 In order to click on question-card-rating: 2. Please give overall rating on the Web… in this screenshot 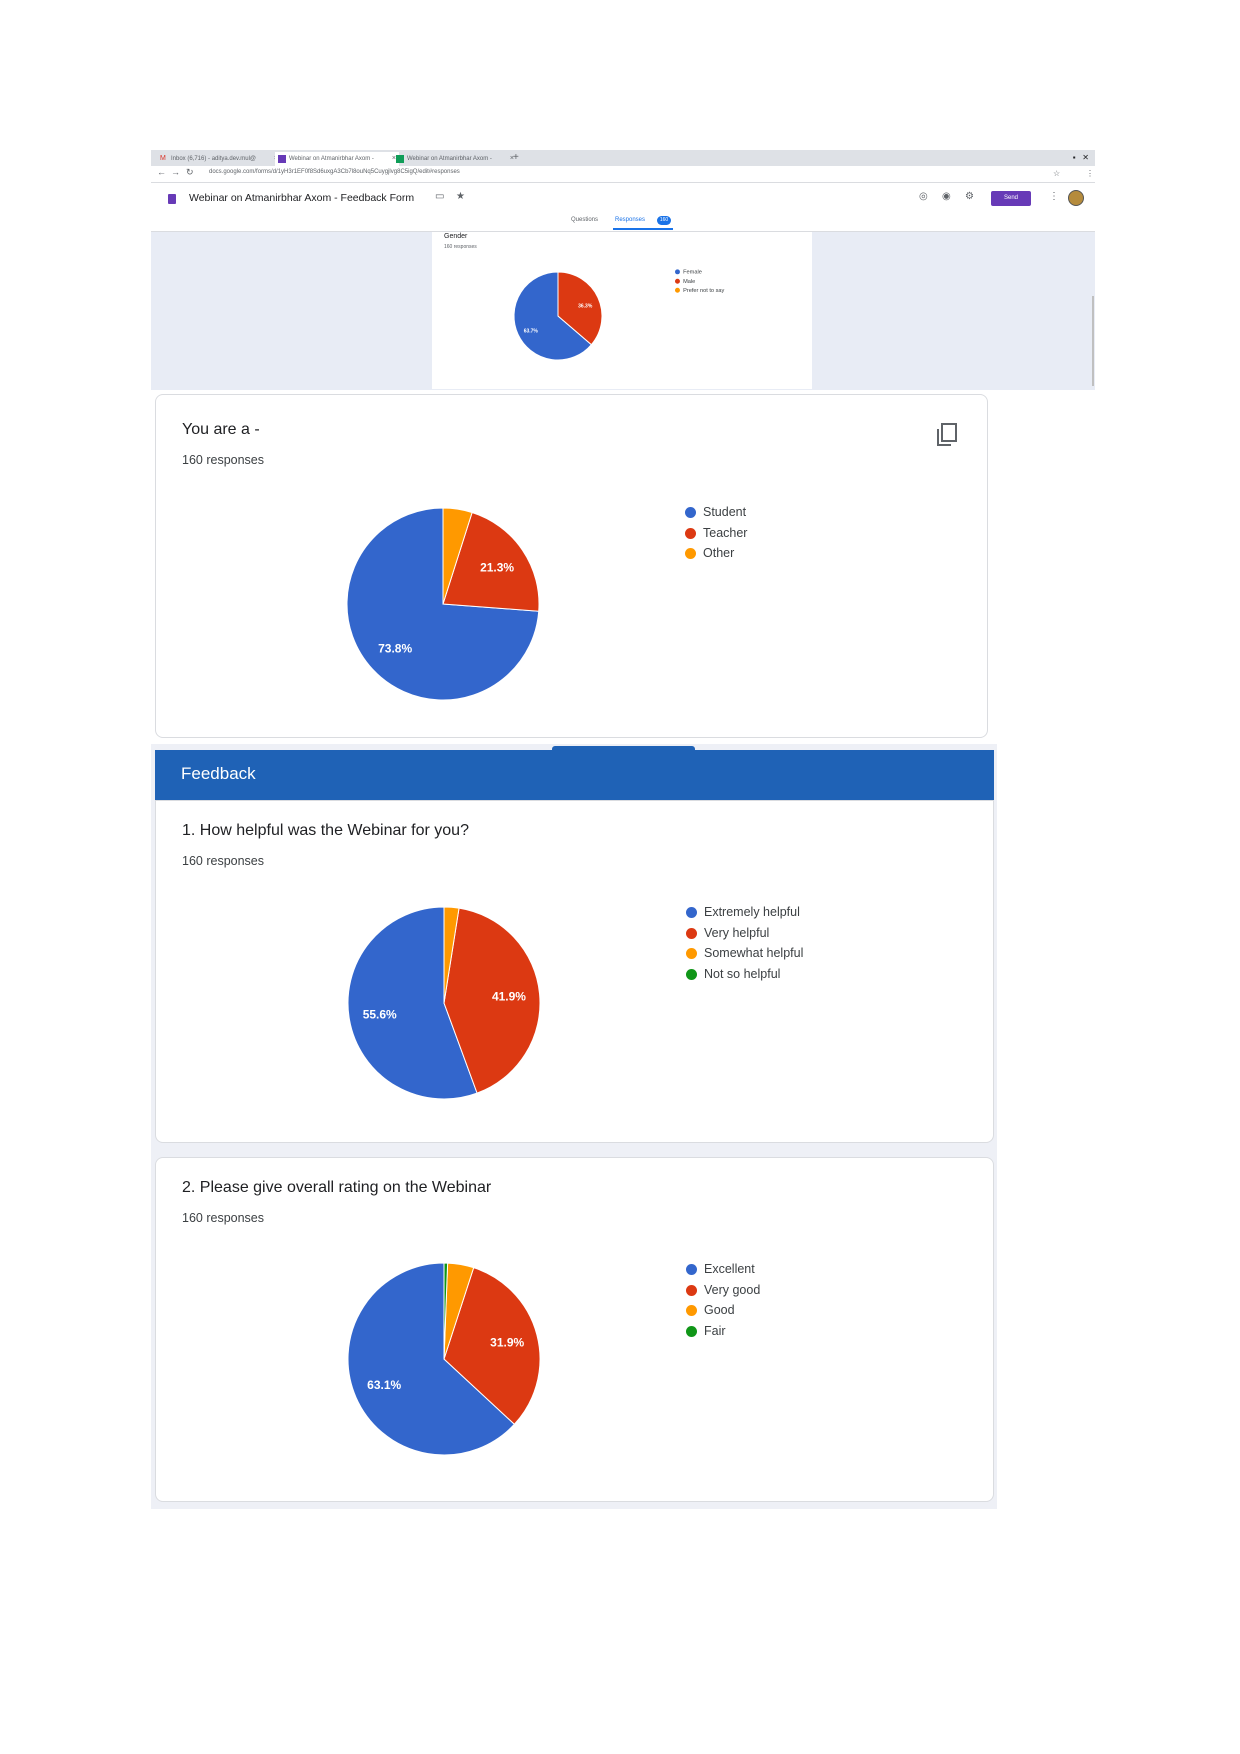, I will do `click(574, 1329)`.